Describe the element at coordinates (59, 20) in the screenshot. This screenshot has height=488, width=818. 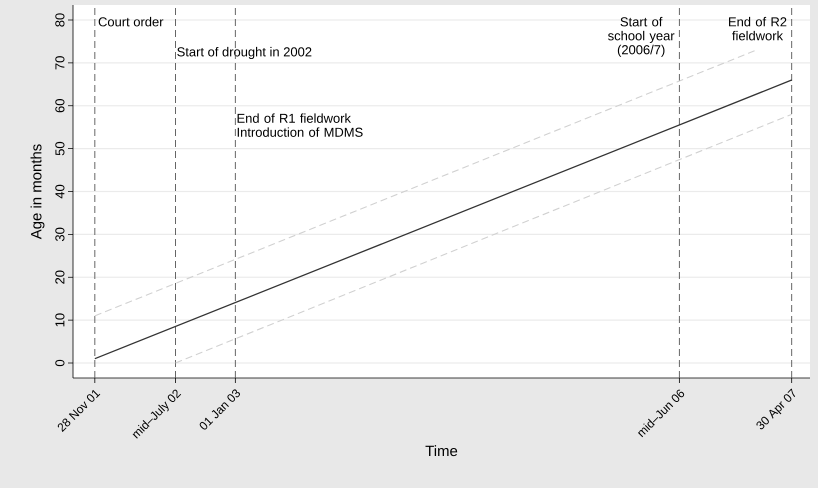
I see `y-tick-label: 80` at that location.